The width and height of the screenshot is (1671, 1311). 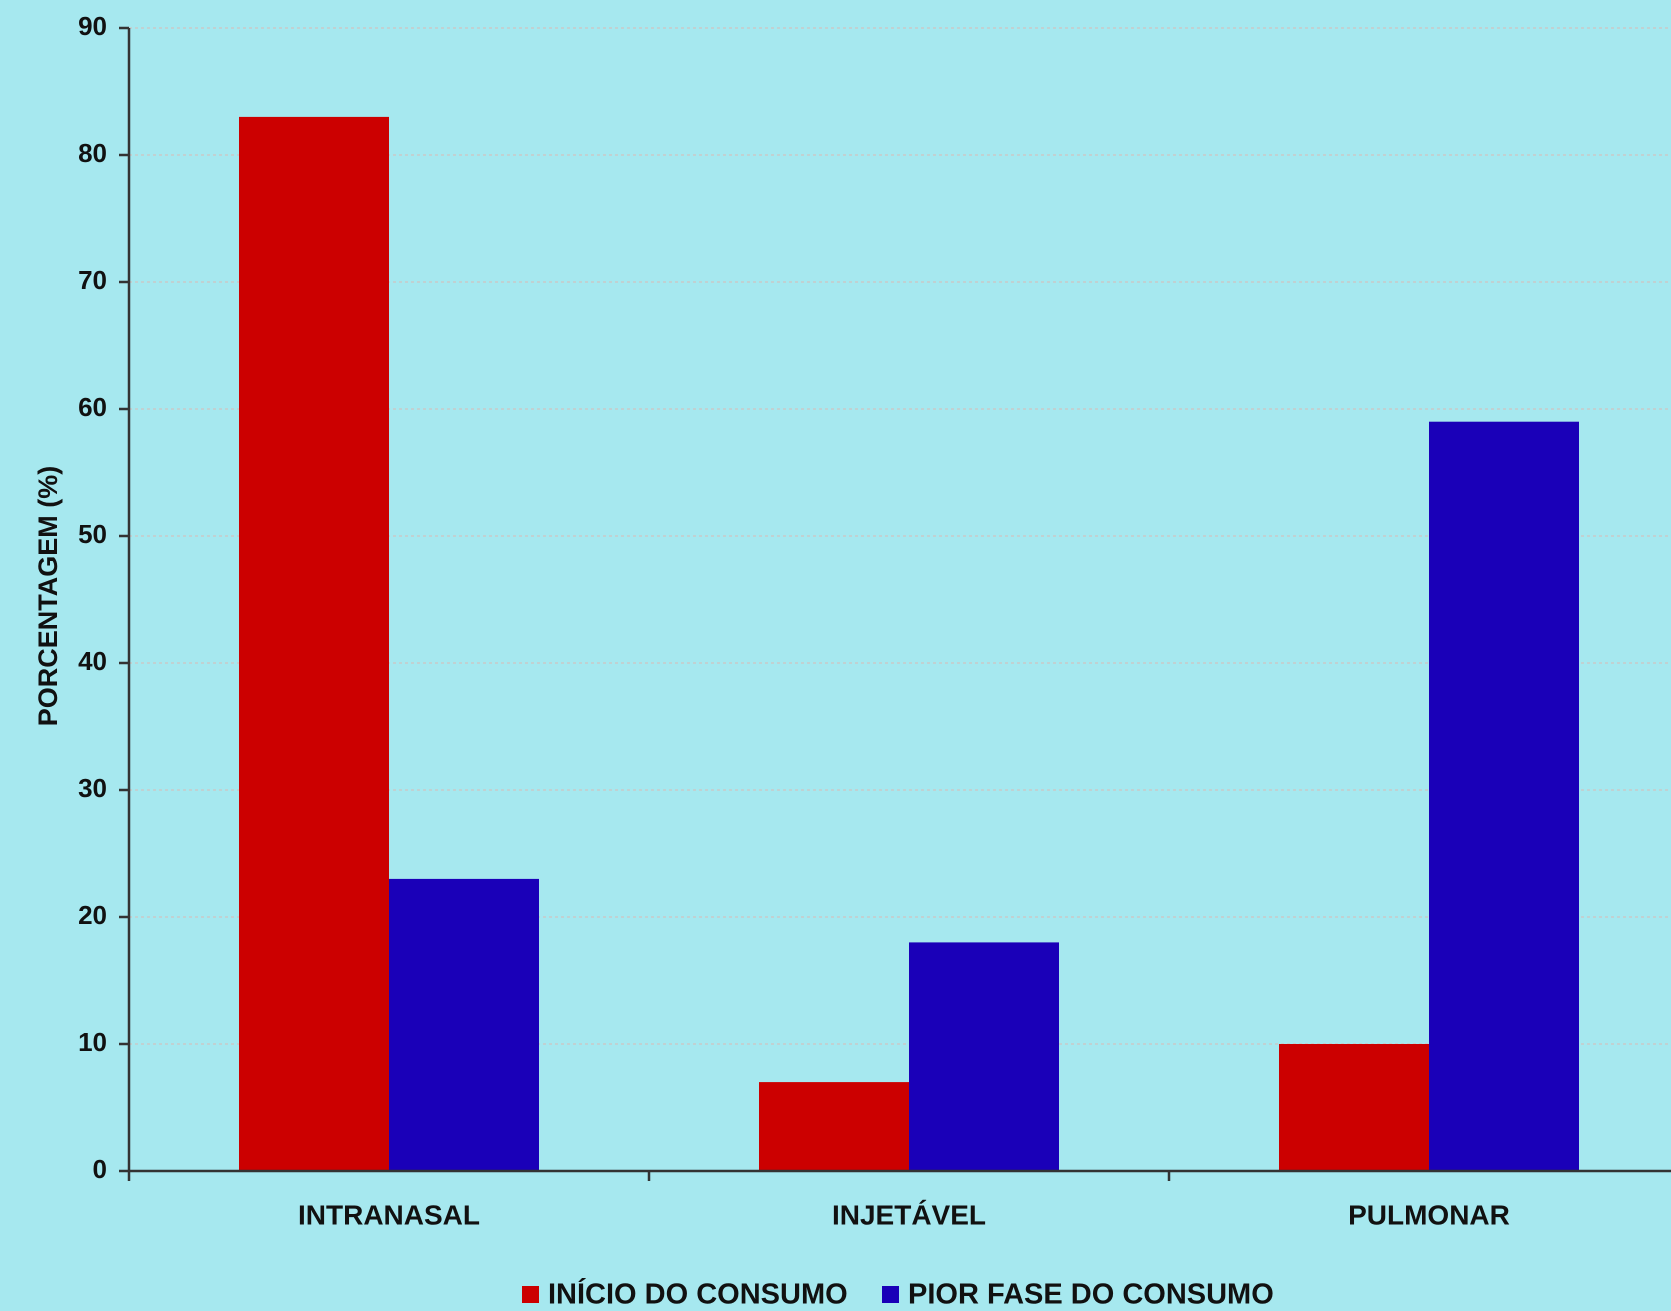 I want to click on legend: INÍCIO DO CONSUMO PIOR FASE DO CONSUMO, so click(x=898, y=1294).